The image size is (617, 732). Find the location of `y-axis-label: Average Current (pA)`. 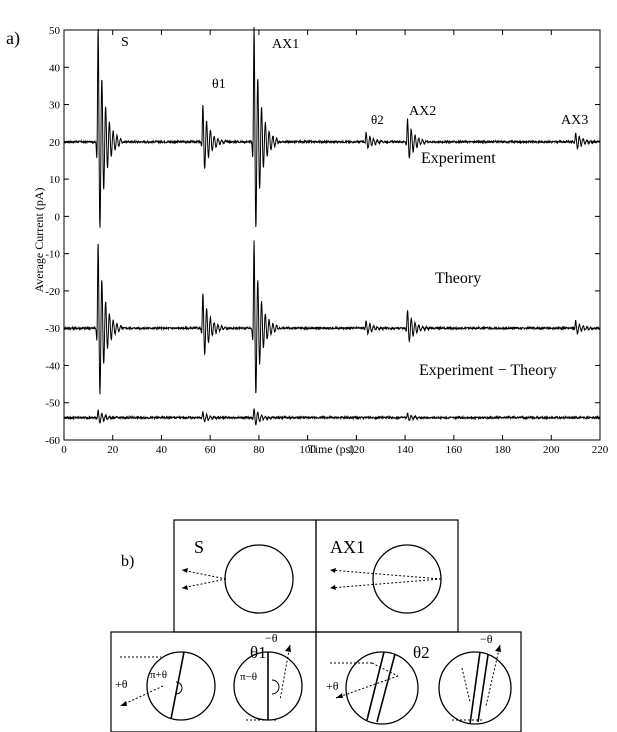

y-axis-label: Average Current (pA) is located at coordinates (39, 239).